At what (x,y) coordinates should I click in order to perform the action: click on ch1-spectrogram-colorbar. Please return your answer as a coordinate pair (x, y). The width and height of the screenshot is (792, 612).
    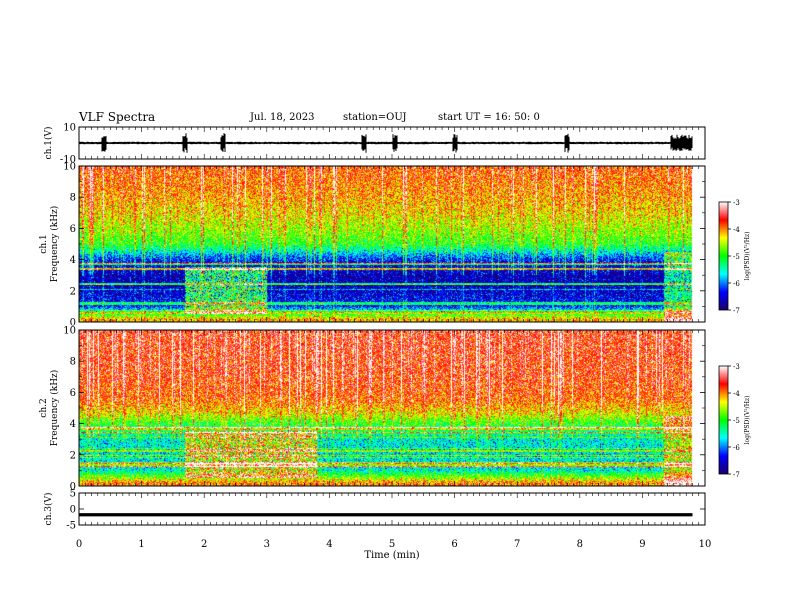
    Looking at the image, I should click on (723, 256).